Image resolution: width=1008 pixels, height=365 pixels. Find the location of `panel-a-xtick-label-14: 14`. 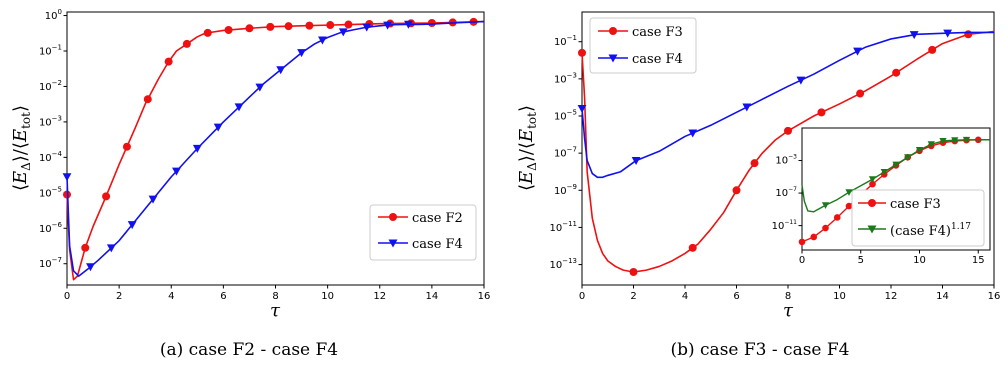

panel-a-xtick-label-14: 14 is located at coordinates (432, 296).